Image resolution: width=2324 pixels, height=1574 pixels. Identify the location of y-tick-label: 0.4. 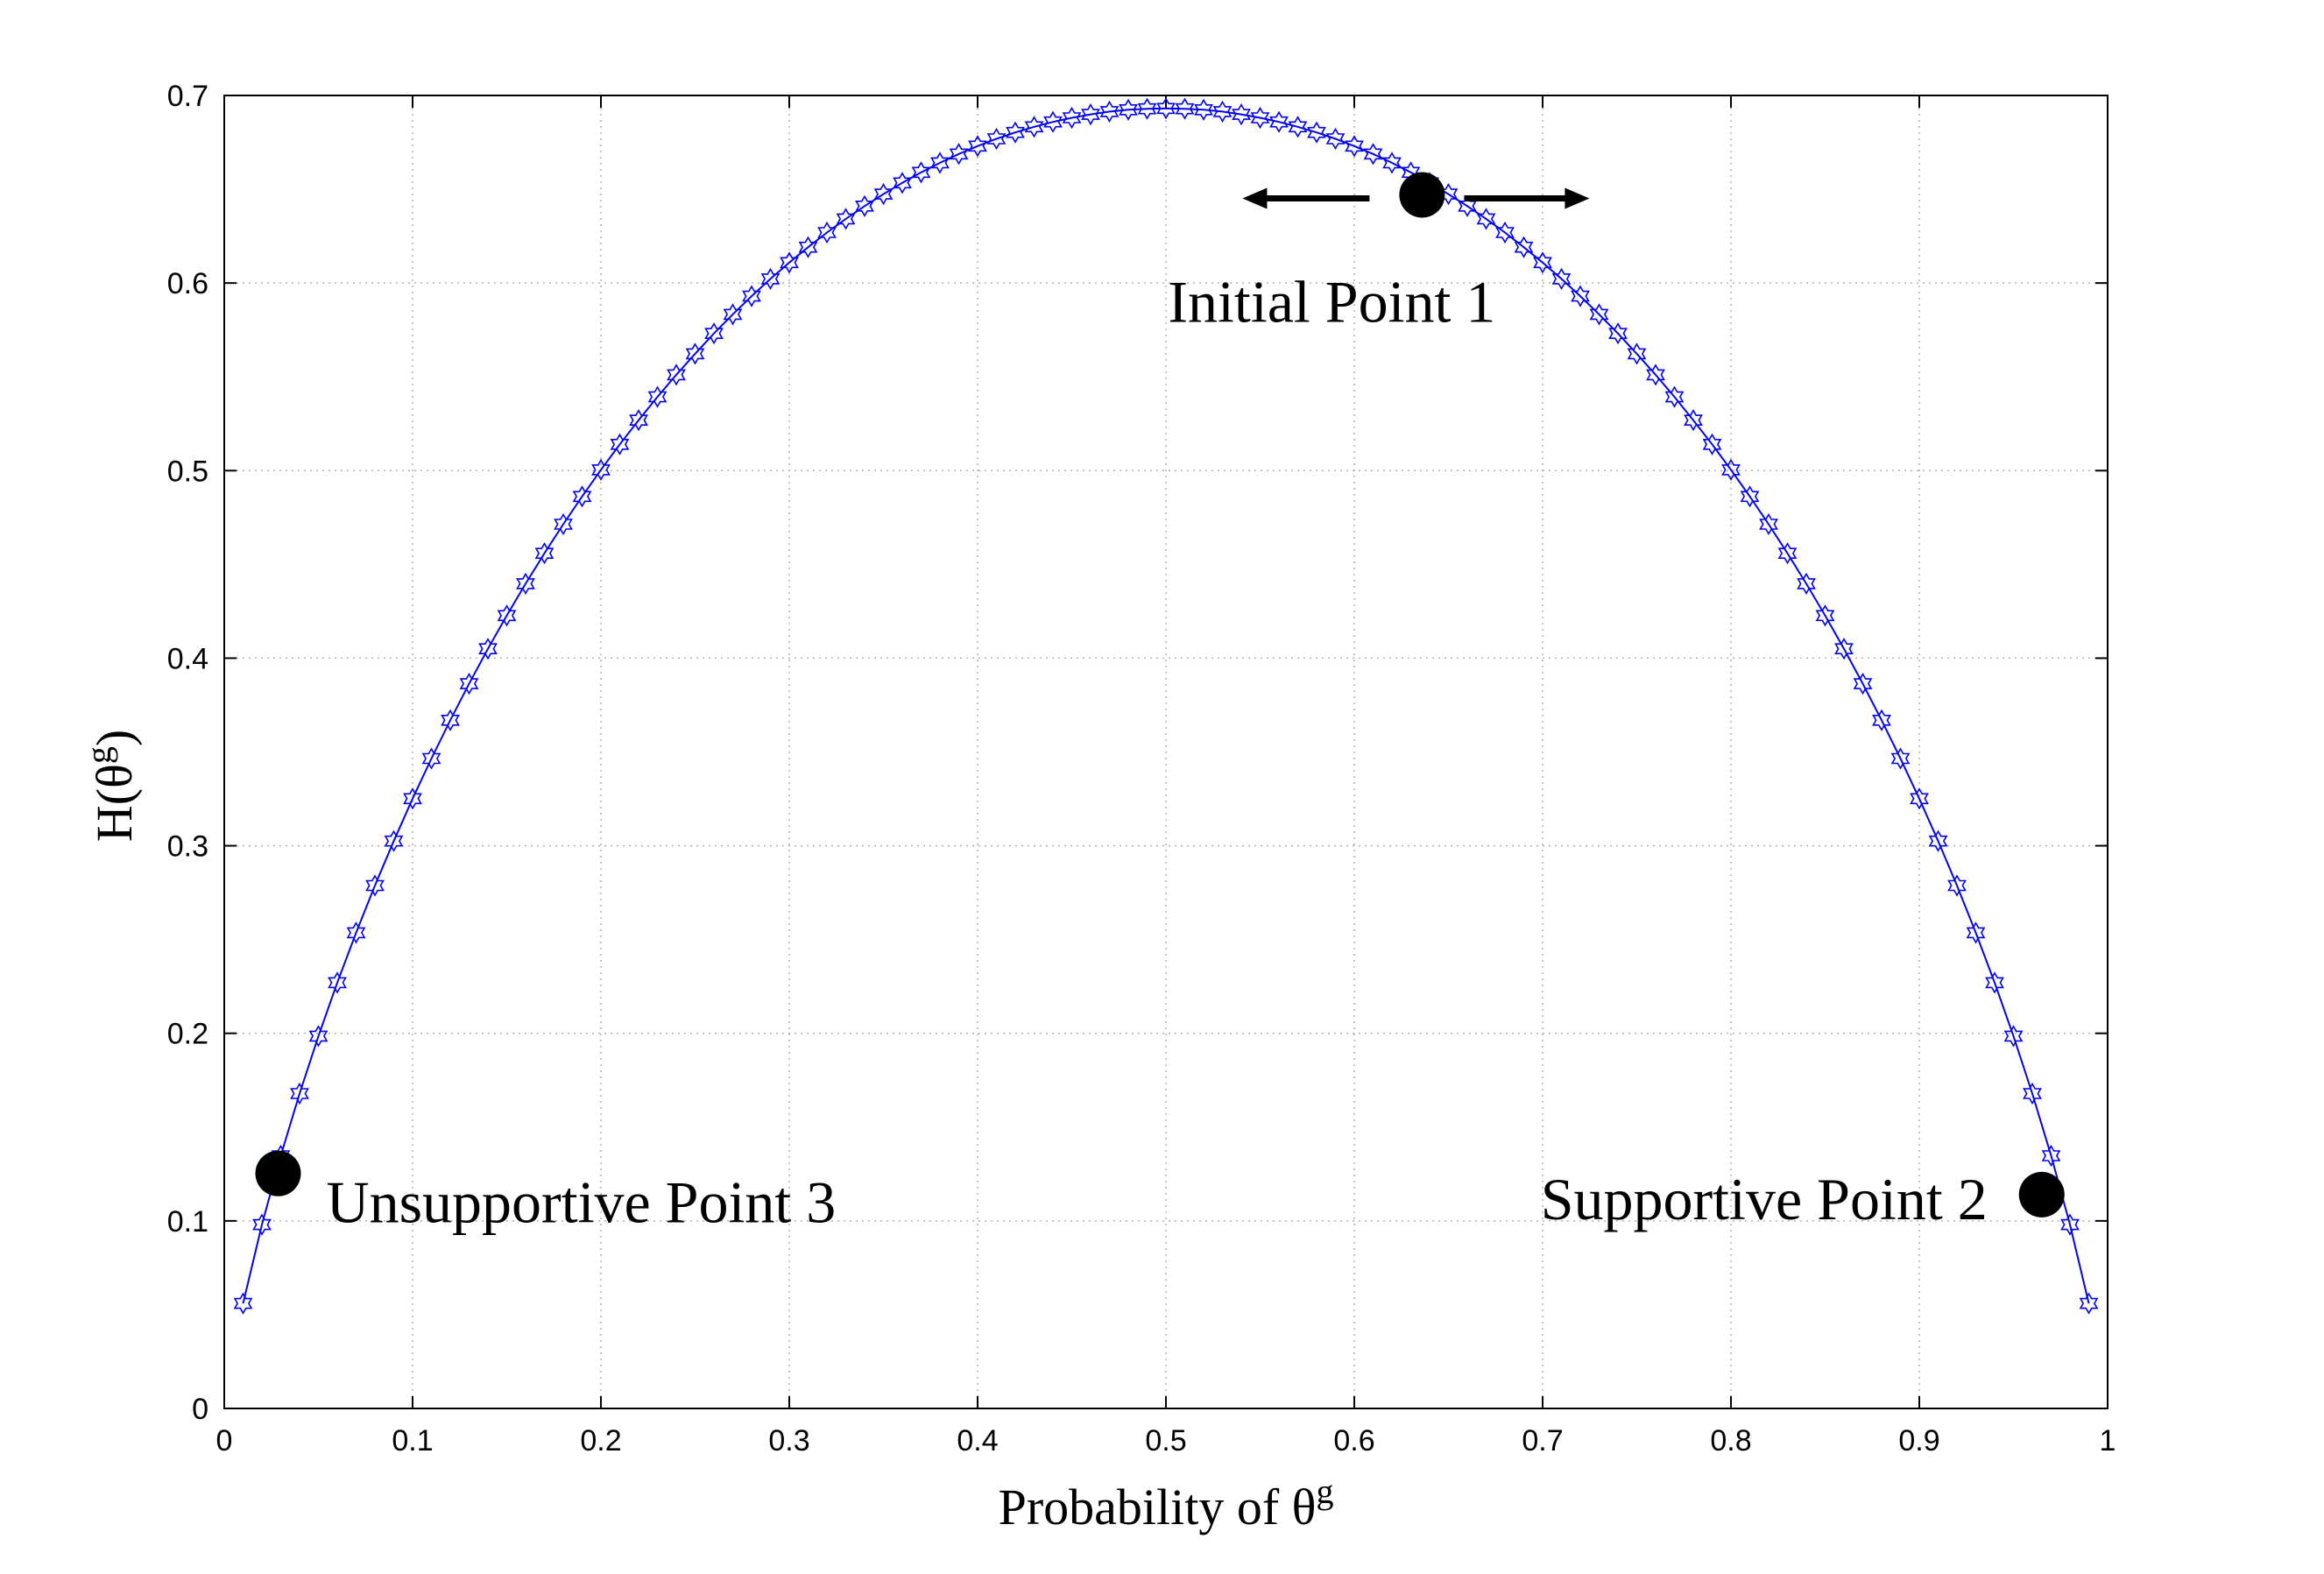
(187, 658).